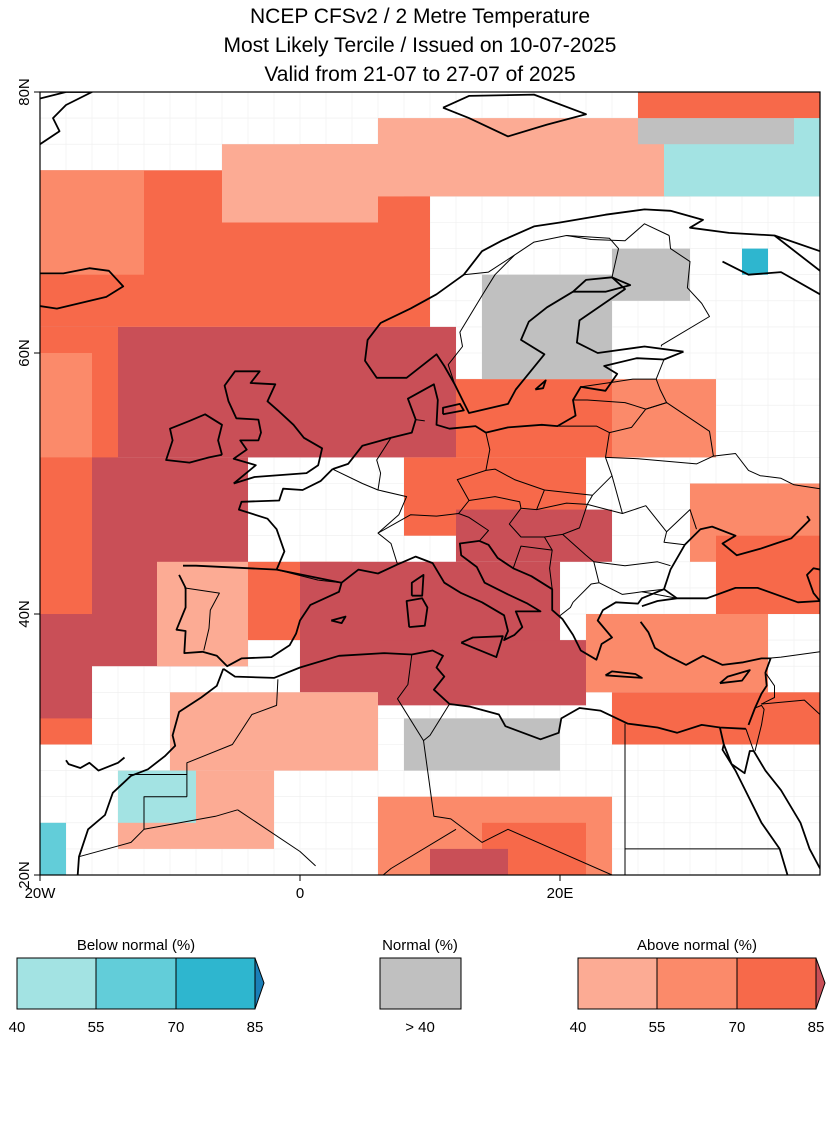 This screenshot has height=1140, width=840. What do you see at coordinates (469, 590) in the screenshot?
I see `coastline-italy` at bounding box center [469, 590].